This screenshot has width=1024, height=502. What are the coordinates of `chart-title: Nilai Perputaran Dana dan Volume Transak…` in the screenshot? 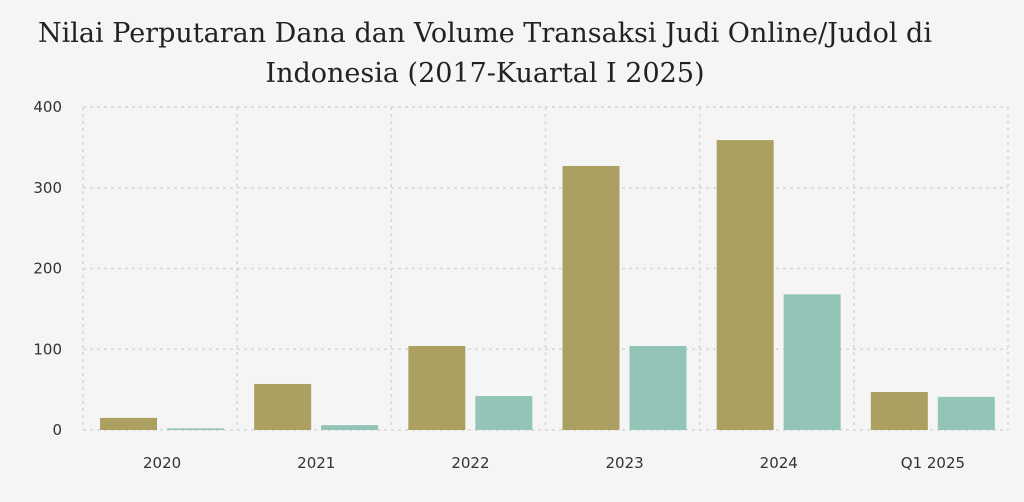 It's located at (485, 53).